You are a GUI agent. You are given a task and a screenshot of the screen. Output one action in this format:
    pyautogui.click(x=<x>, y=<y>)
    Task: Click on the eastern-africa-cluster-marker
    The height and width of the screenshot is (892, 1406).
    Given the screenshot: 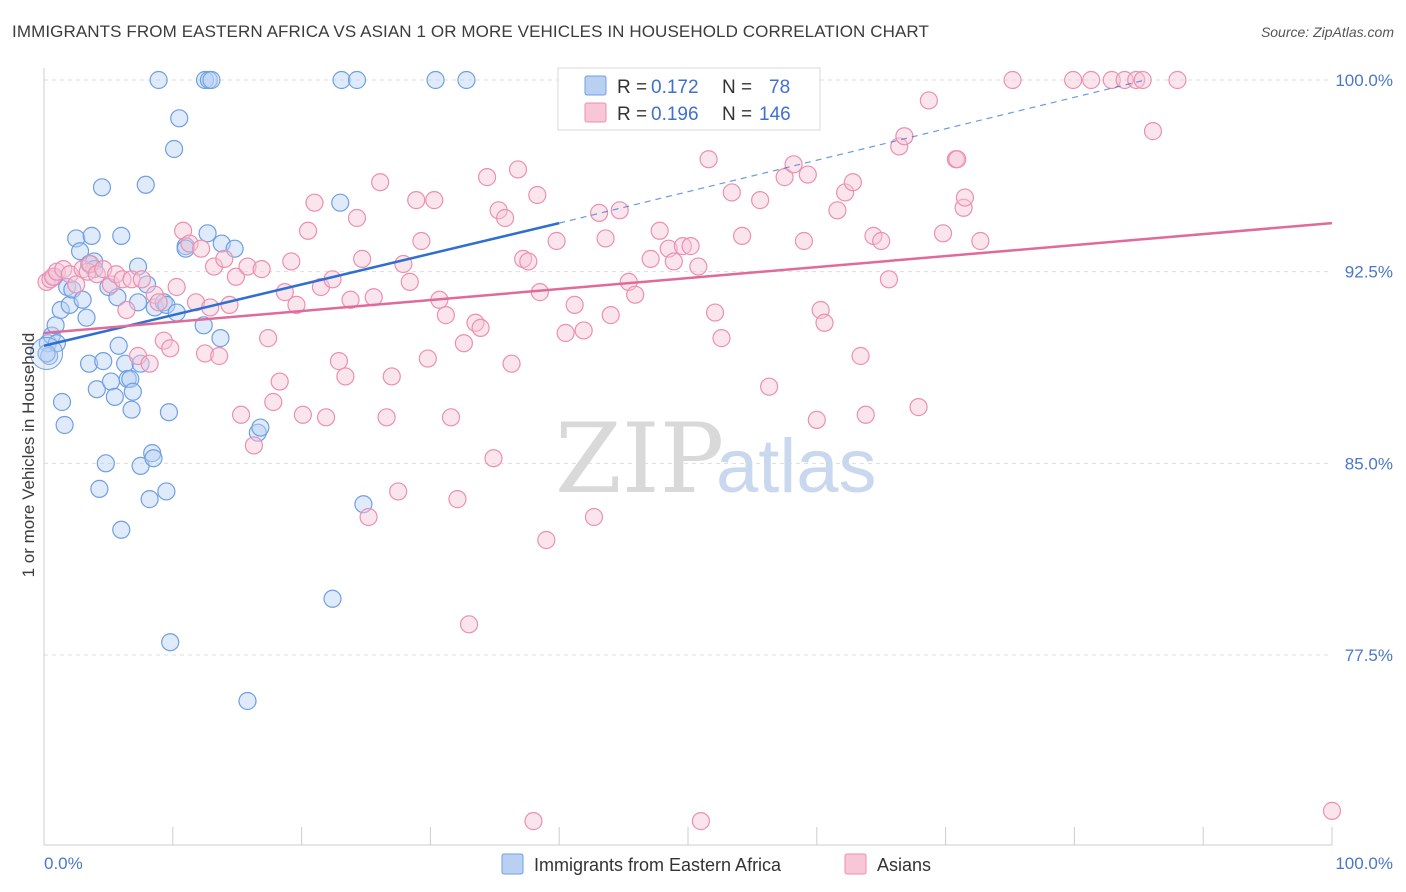 What is the action you would take?
    pyautogui.click(x=47, y=353)
    